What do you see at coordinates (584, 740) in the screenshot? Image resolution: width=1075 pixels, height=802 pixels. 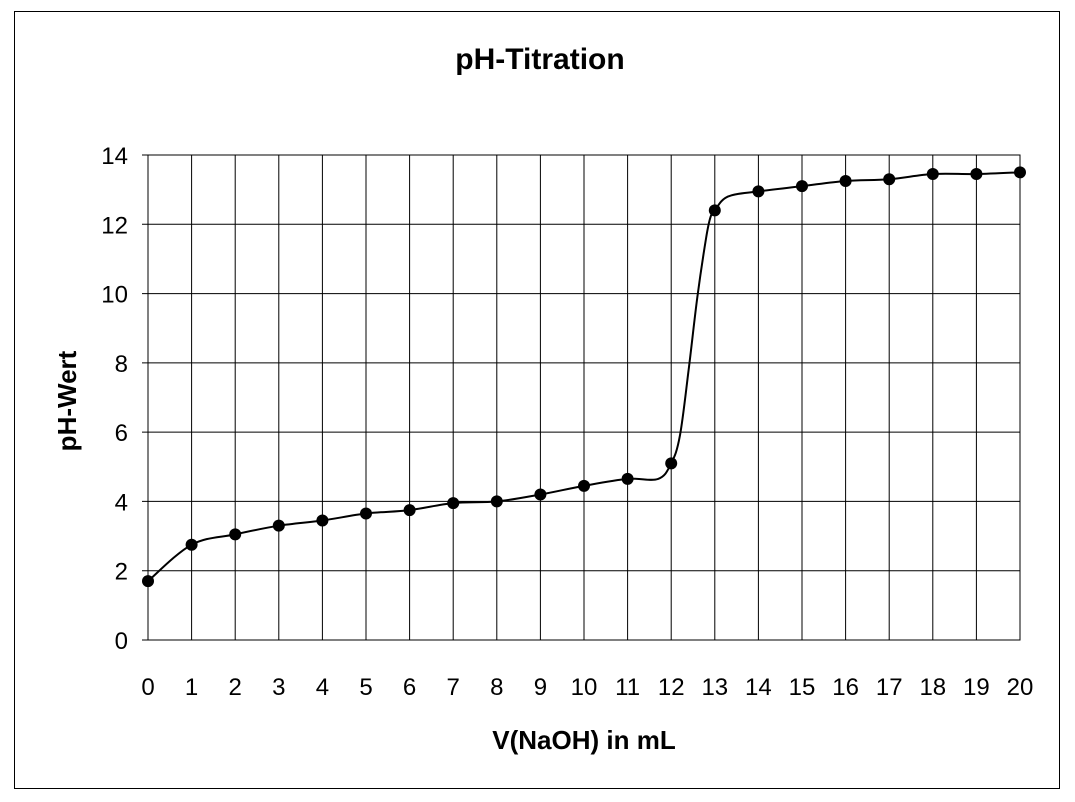 I see `x-axis-label: V(NaOH) in mL` at bounding box center [584, 740].